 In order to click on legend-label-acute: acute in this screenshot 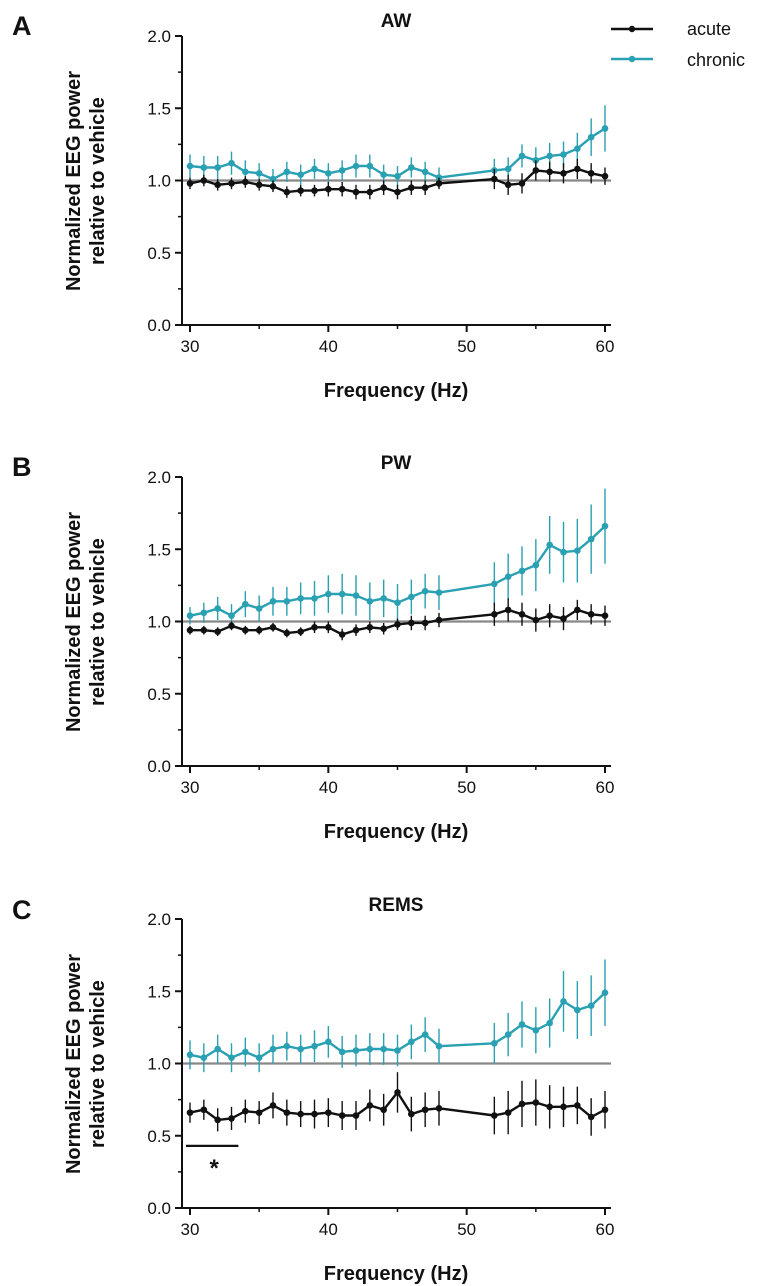, I will do `click(709, 29)`.